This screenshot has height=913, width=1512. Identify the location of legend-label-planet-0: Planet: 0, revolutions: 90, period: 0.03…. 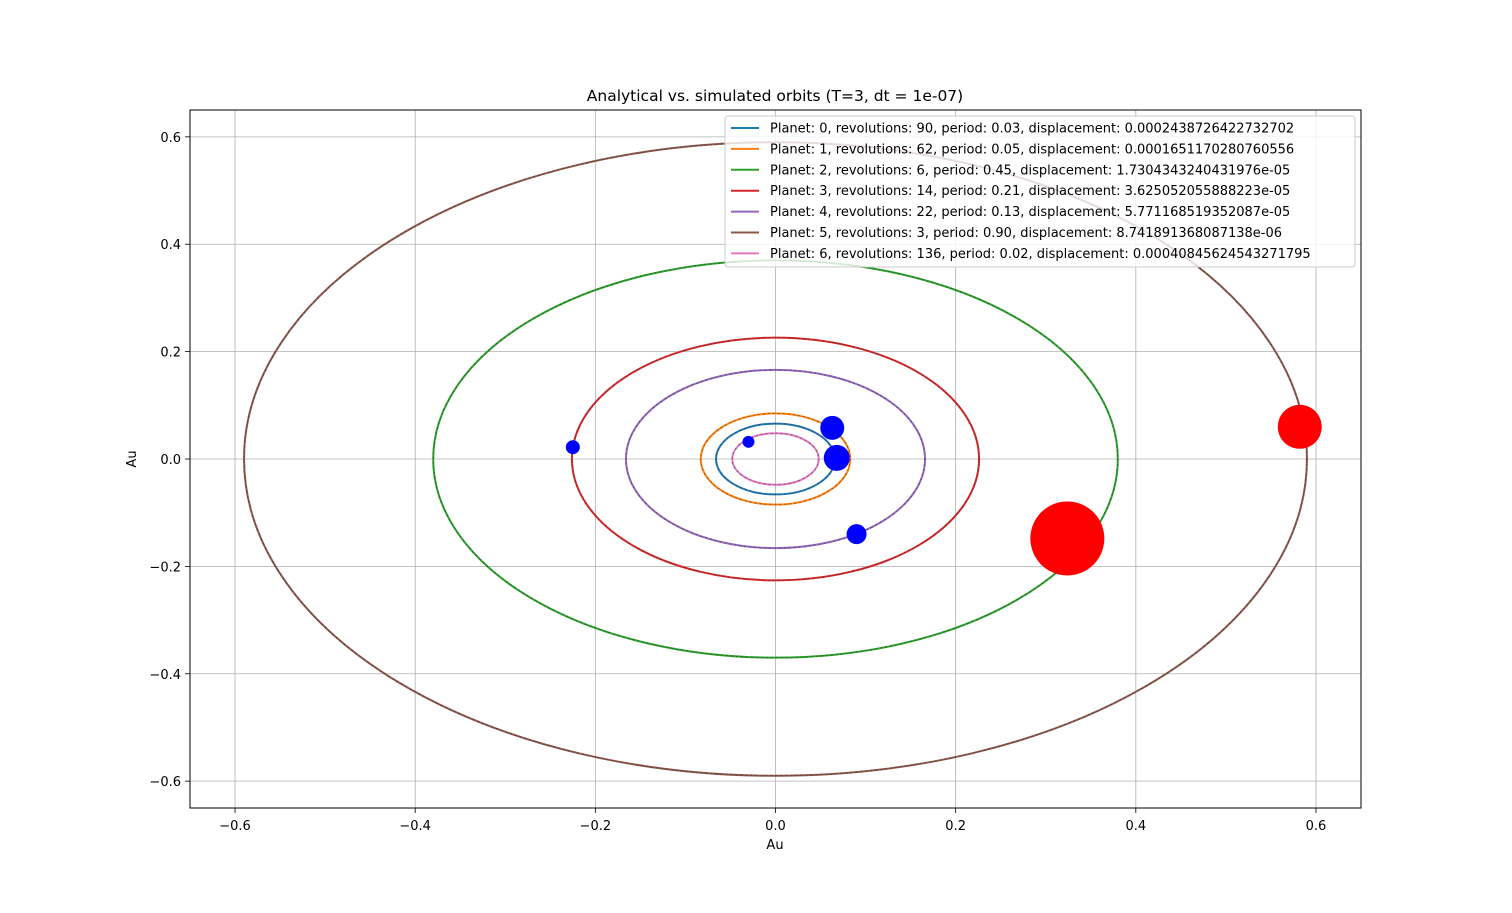
(1032, 129).